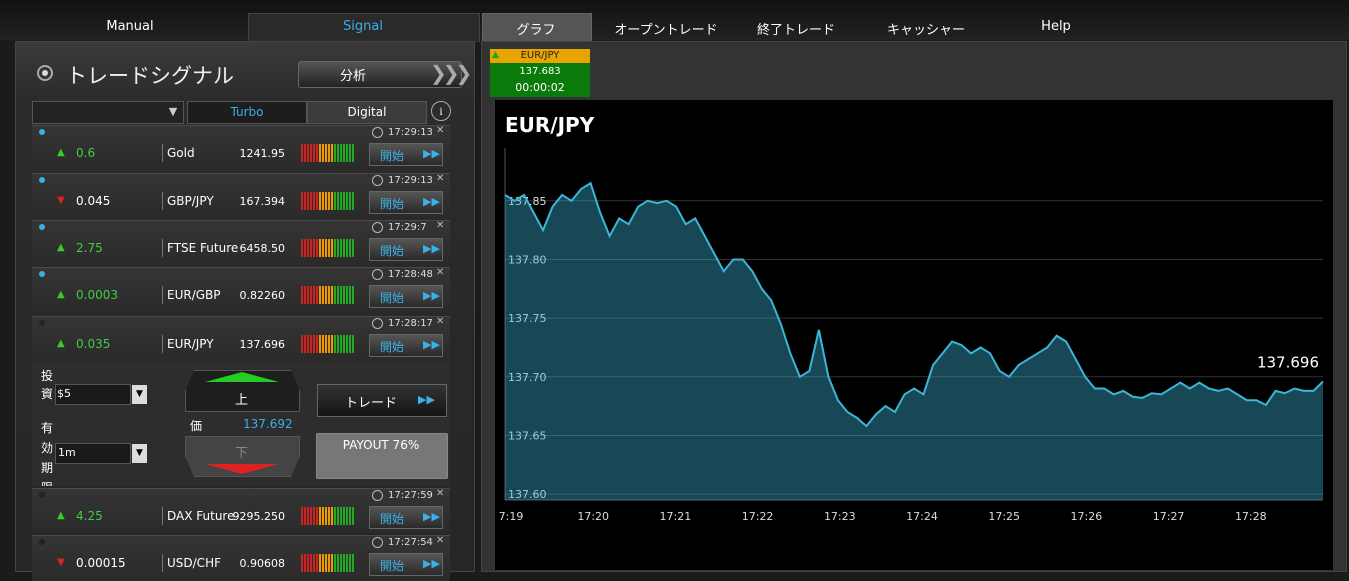  What do you see at coordinates (371, 403) in the screenshot?
I see `trade-label: トレード` at bounding box center [371, 403].